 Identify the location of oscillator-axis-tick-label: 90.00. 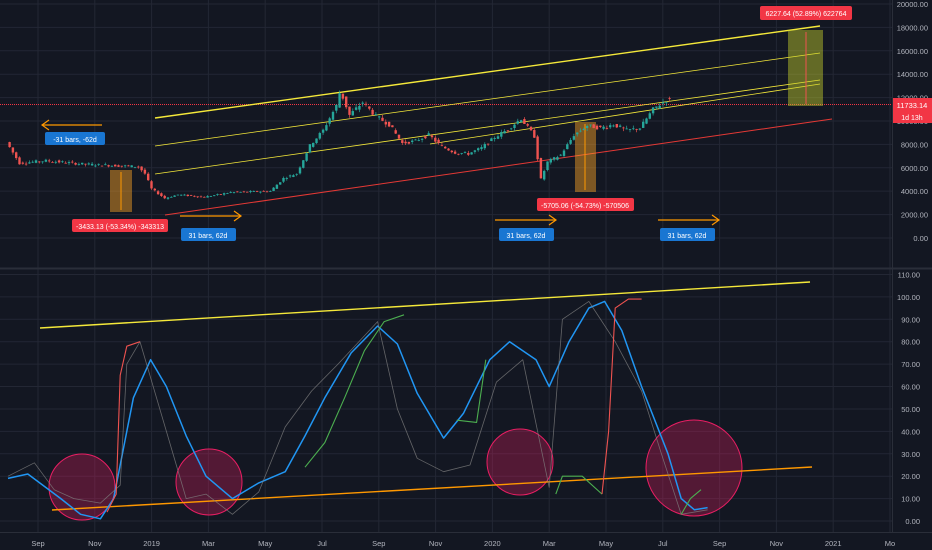
(910, 319).